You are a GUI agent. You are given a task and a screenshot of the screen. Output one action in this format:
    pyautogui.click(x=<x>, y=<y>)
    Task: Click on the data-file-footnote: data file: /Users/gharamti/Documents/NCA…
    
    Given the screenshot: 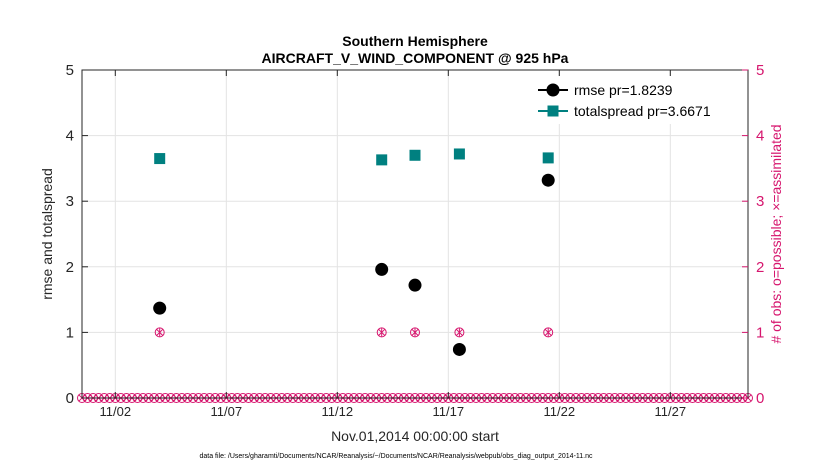 What is the action you would take?
    pyautogui.click(x=396, y=456)
    